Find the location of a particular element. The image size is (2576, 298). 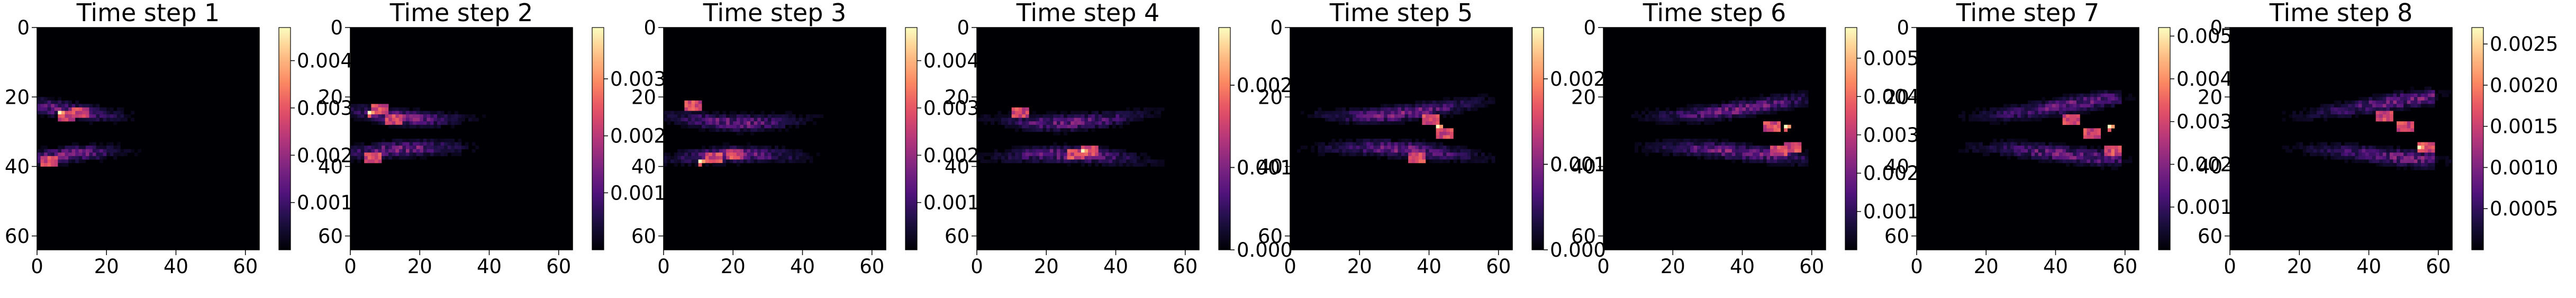

heatmap-cells is located at coordinates (89, 132).